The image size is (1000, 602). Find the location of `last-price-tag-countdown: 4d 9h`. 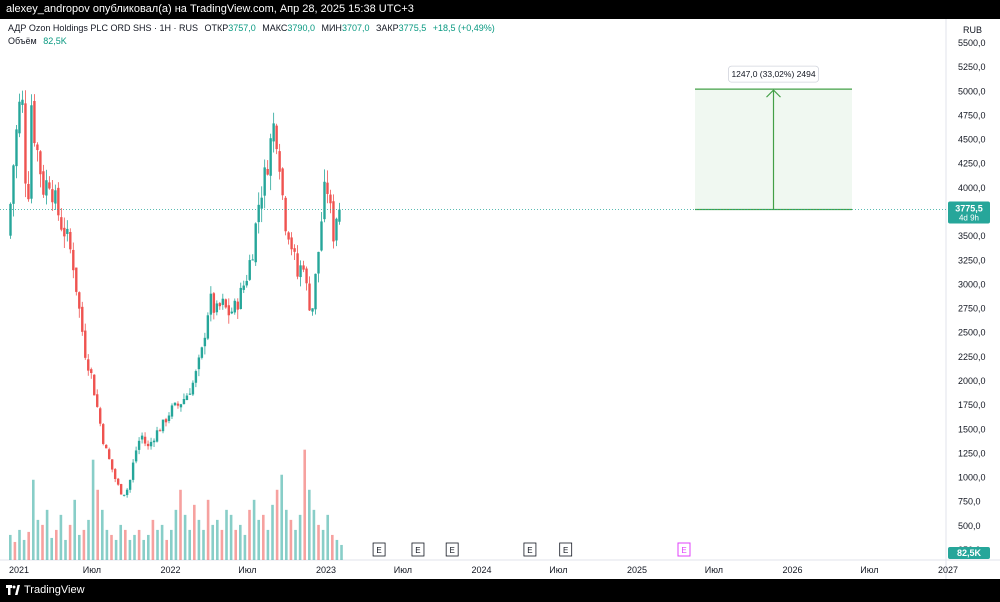

last-price-tag-countdown: 4d 9h is located at coordinates (969, 218).